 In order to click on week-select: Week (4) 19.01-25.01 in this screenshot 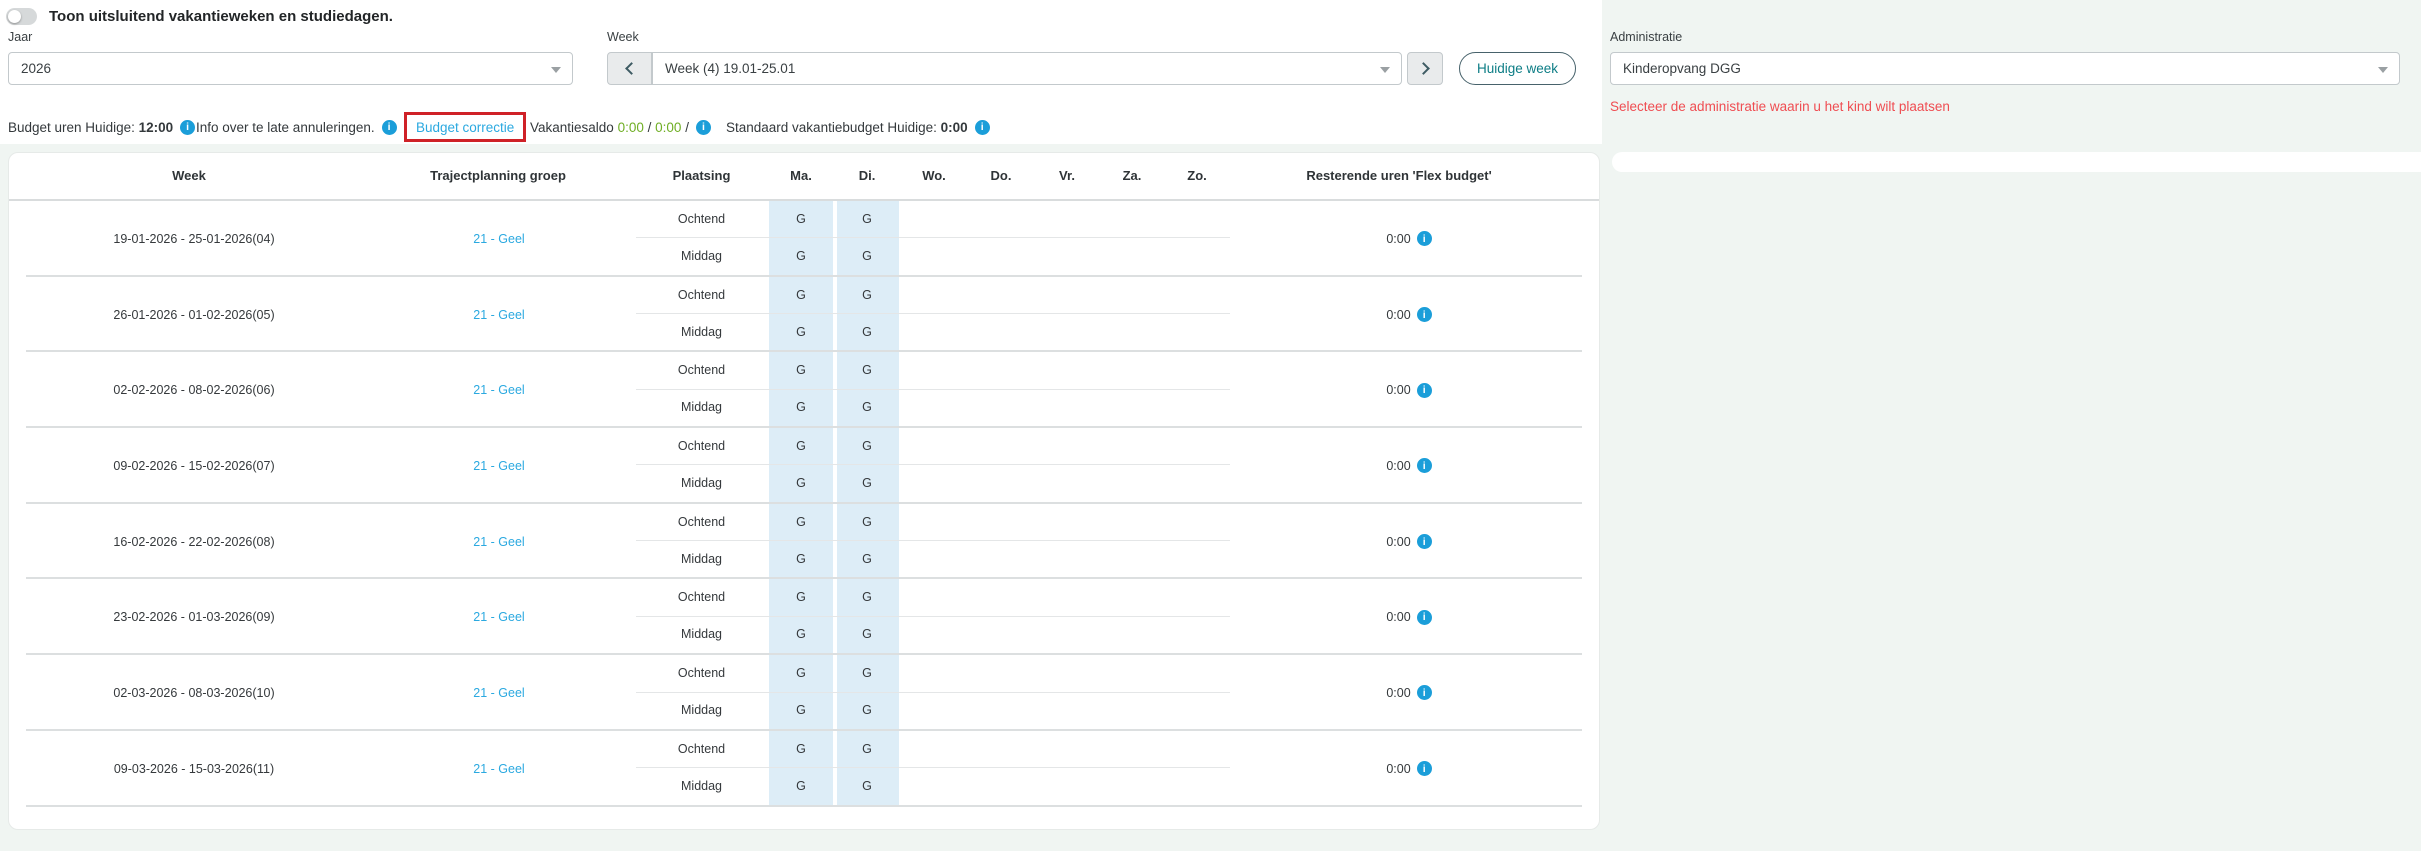, I will do `click(1027, 68)`.